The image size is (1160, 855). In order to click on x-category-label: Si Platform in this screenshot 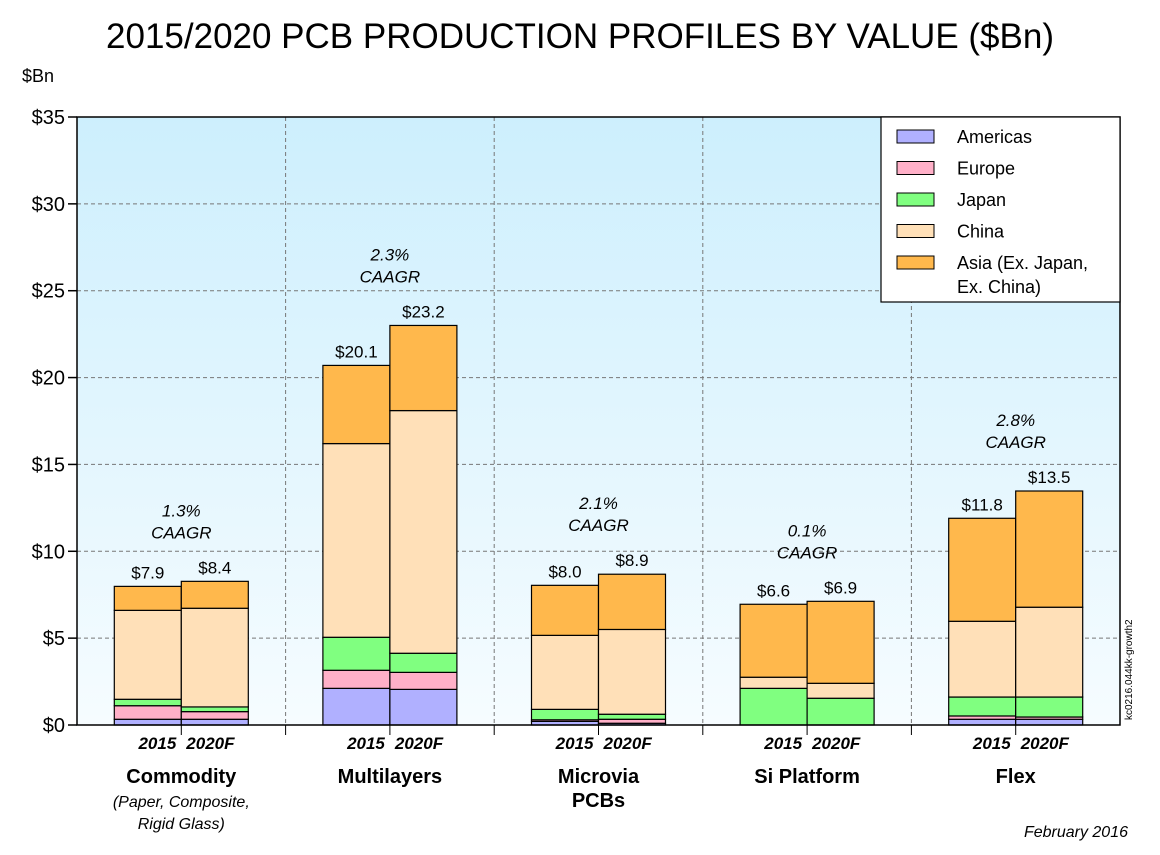, I will do `click(807, 777)`.